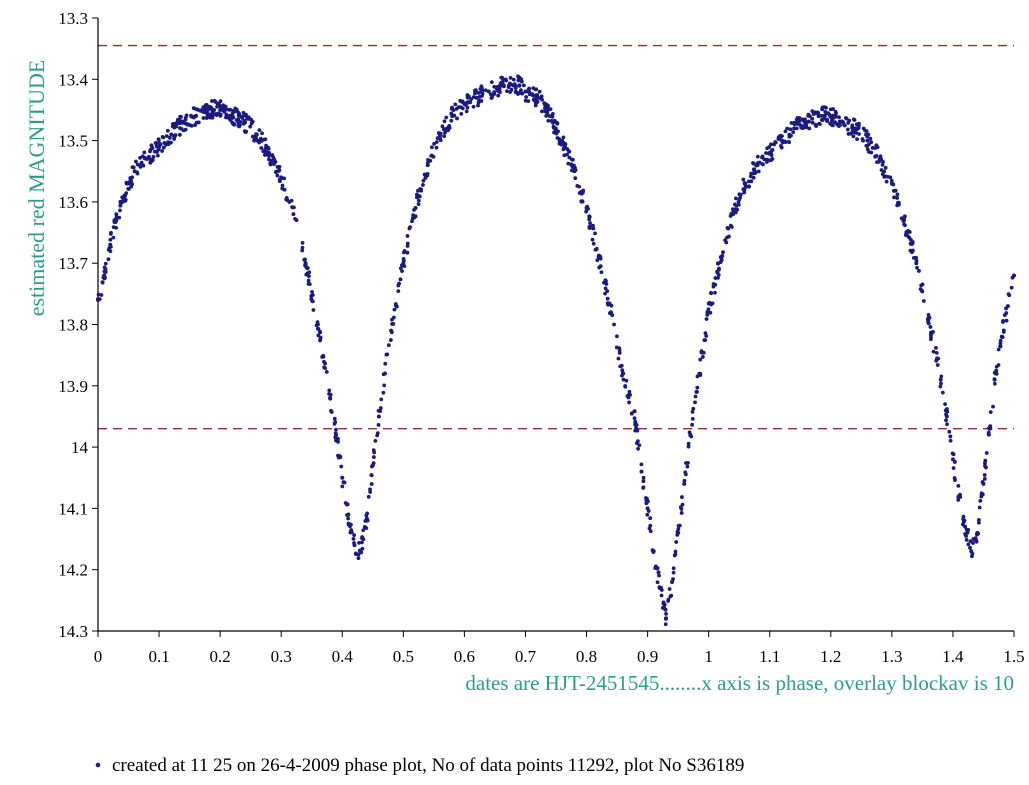  What do you see at coordinates (586, 656) in the screenshot?
I see `x-tick-label: 0.8` at bounding box center [586, 656].